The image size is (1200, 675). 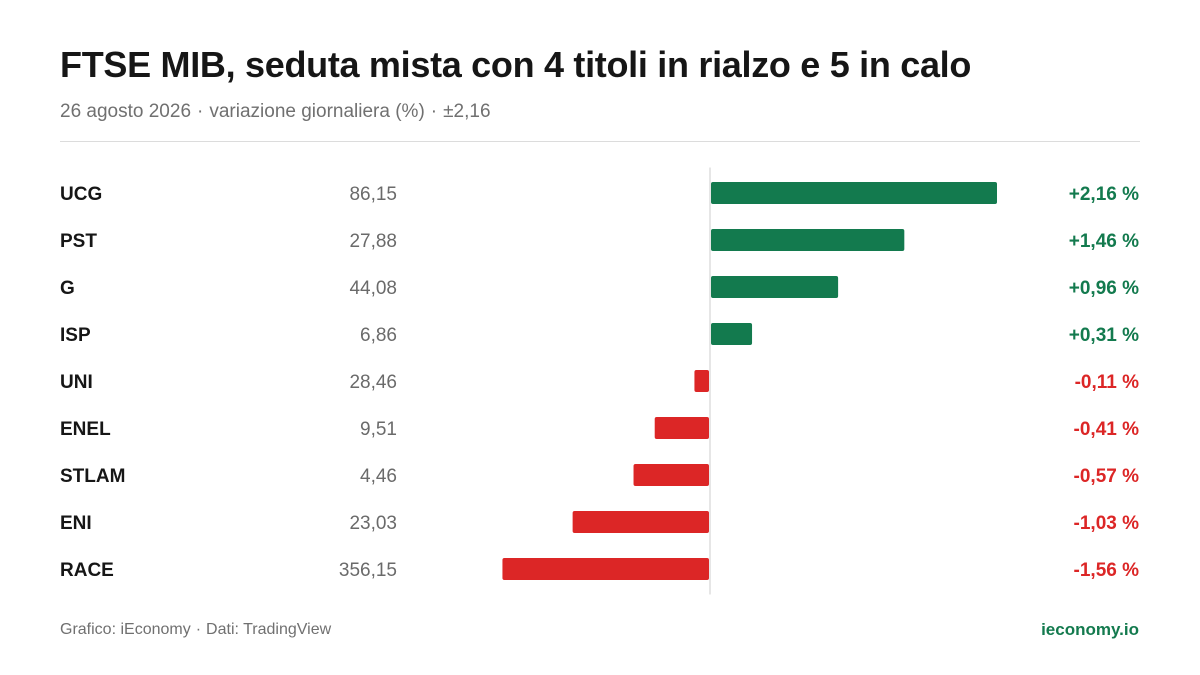 I want to click on credit-chart: Grafico: iEconomy, so click(x=125, y=629).